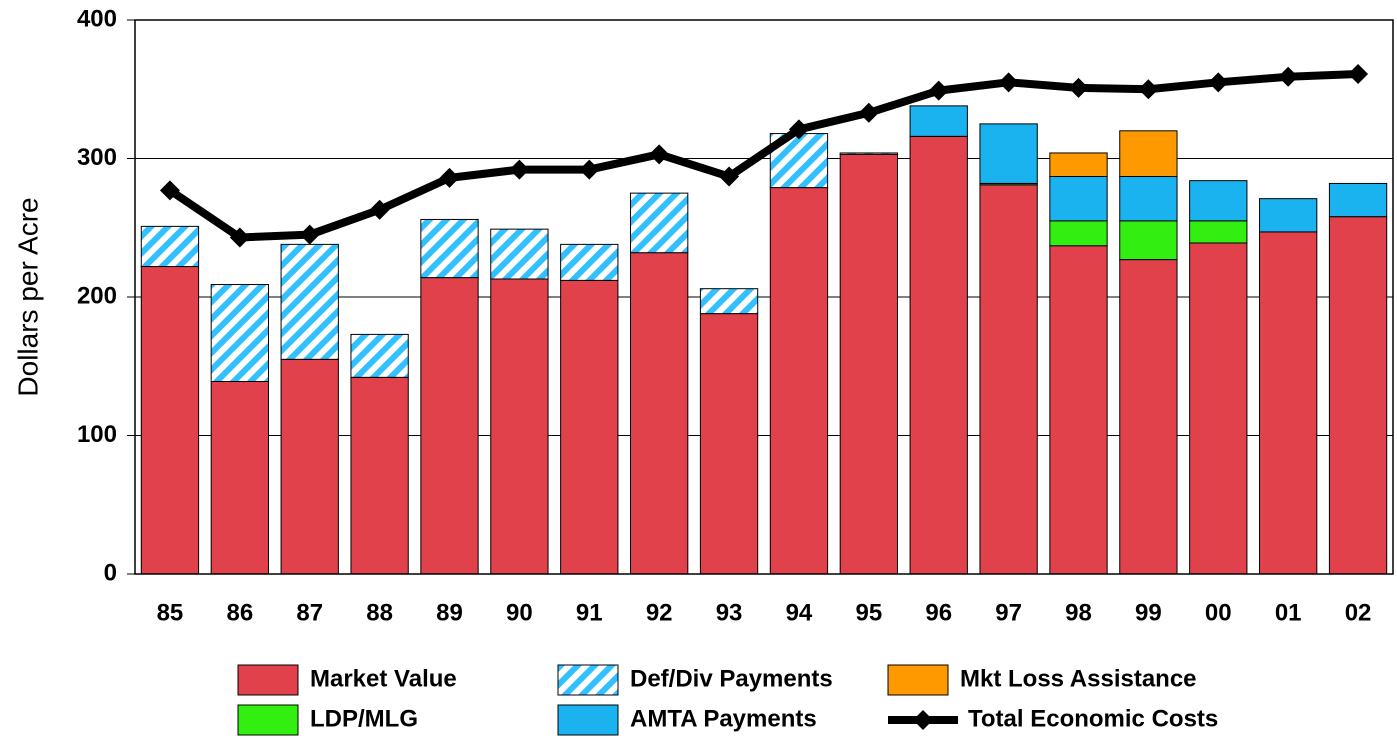  Describe the element at coordinates (364, 718) in the screenshot. I see `legend-label: LDP/MLG` at that location.